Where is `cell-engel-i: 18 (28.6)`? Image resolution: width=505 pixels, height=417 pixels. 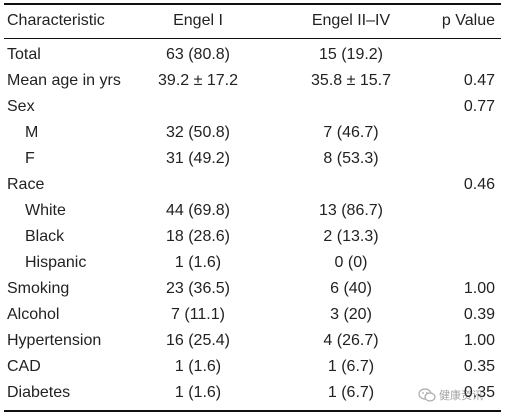
cell-engel-i: 18 (28.6) is located at coordinates (198, 236).